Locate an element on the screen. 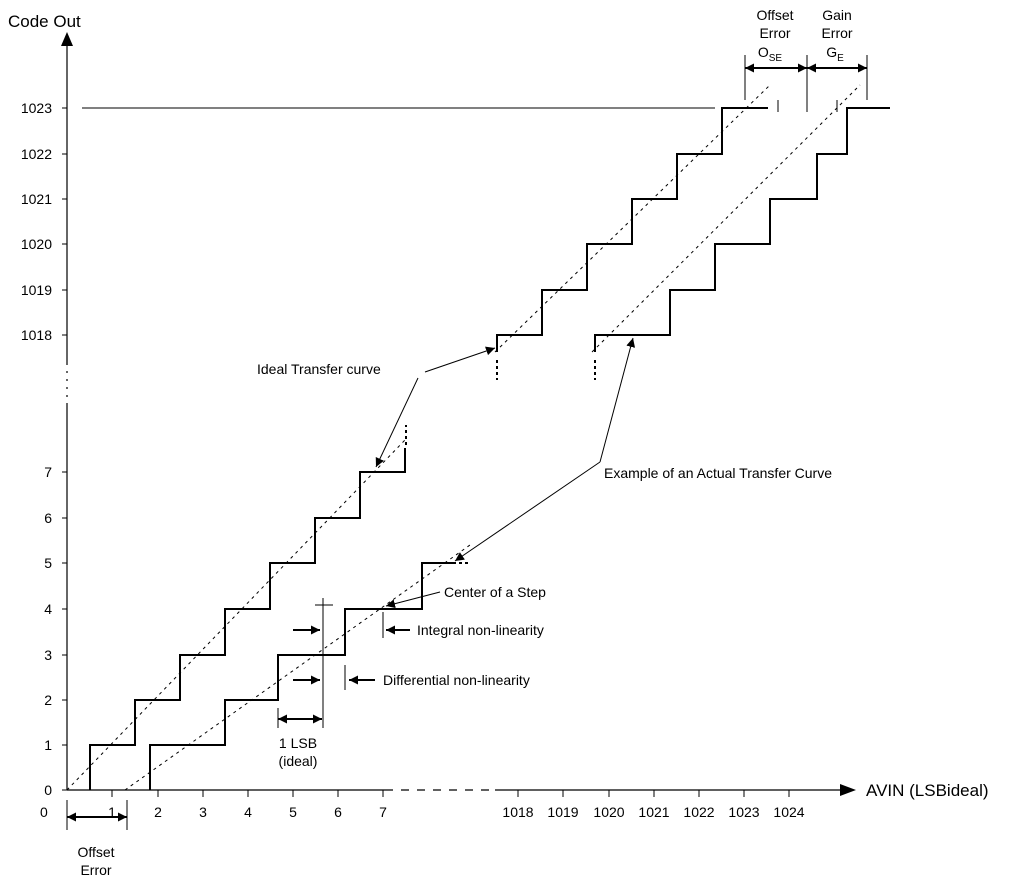 The image size is (1032, 895). x-tick-marks is located at coordinates (450, 793).